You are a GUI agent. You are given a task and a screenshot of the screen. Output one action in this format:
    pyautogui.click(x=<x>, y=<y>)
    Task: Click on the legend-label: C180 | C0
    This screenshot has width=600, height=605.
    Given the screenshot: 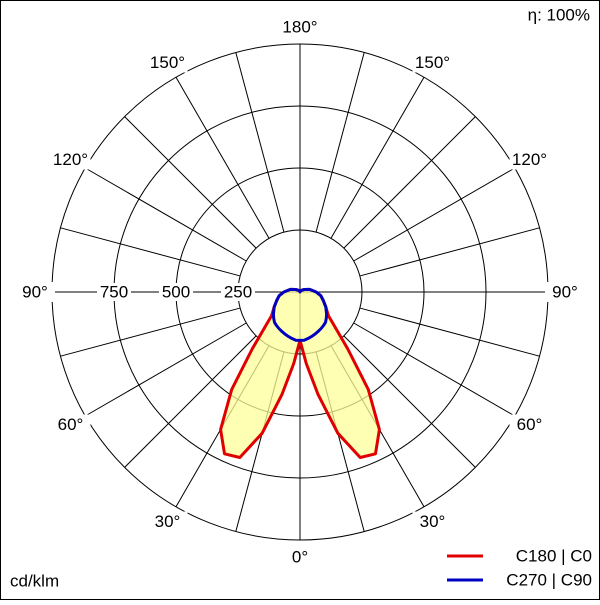 What is the action you would take?
    pyautogui.click(x=554, y=555)
    